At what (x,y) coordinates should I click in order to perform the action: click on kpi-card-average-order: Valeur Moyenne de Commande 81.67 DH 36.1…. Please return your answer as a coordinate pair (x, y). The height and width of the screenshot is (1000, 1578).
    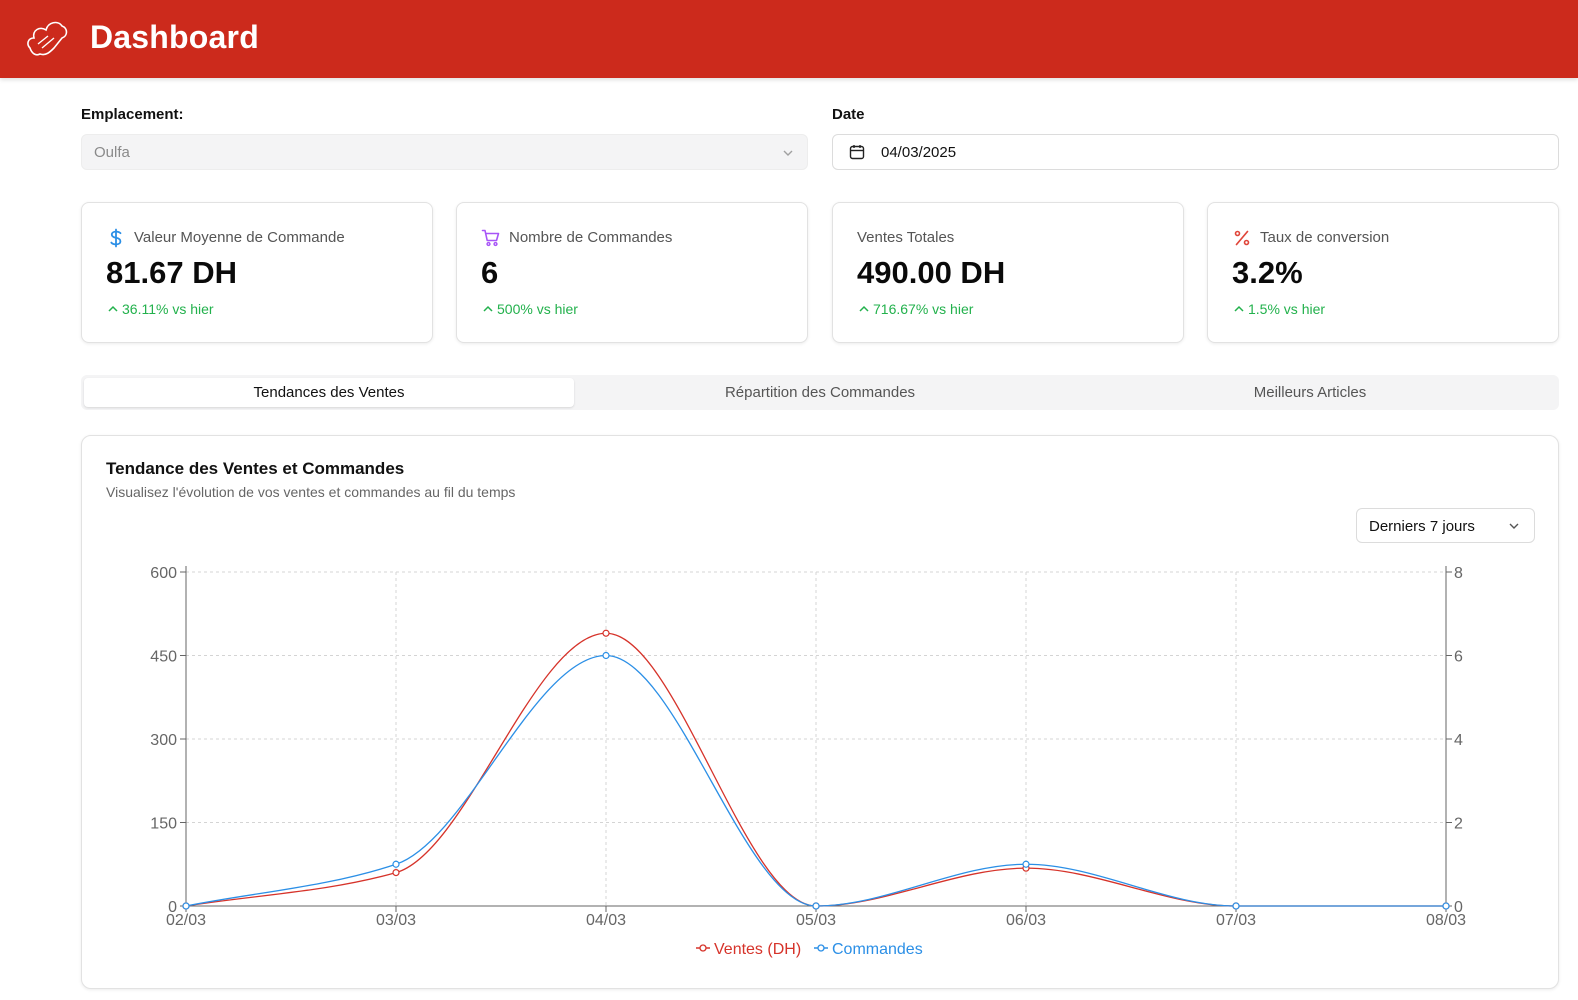
    Looking at the image, I should click on (257, 272).